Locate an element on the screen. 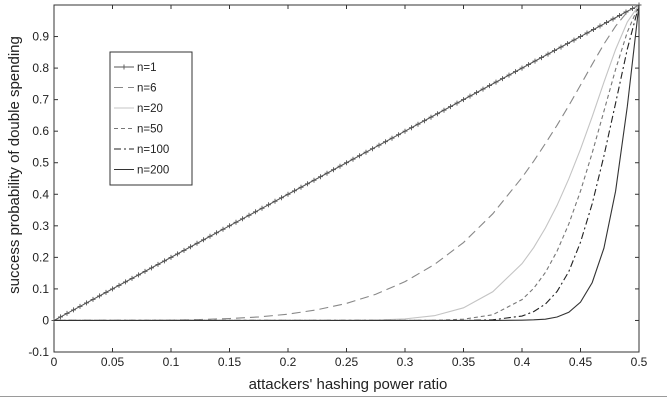 Image resolution: width=667 pixels, height=401 pixels. x-tick-label: 0.4 is located at coordinates (522, 362).